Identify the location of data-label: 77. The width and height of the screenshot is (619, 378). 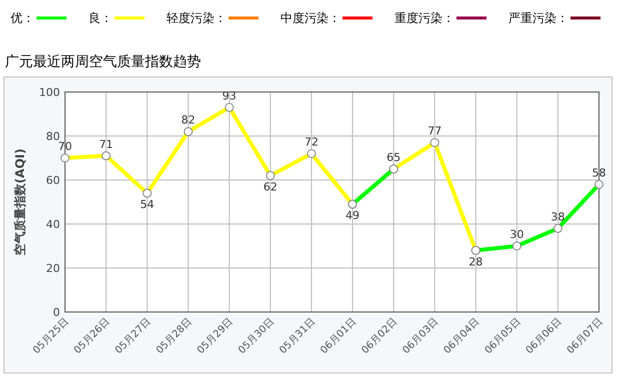
(435, 131).